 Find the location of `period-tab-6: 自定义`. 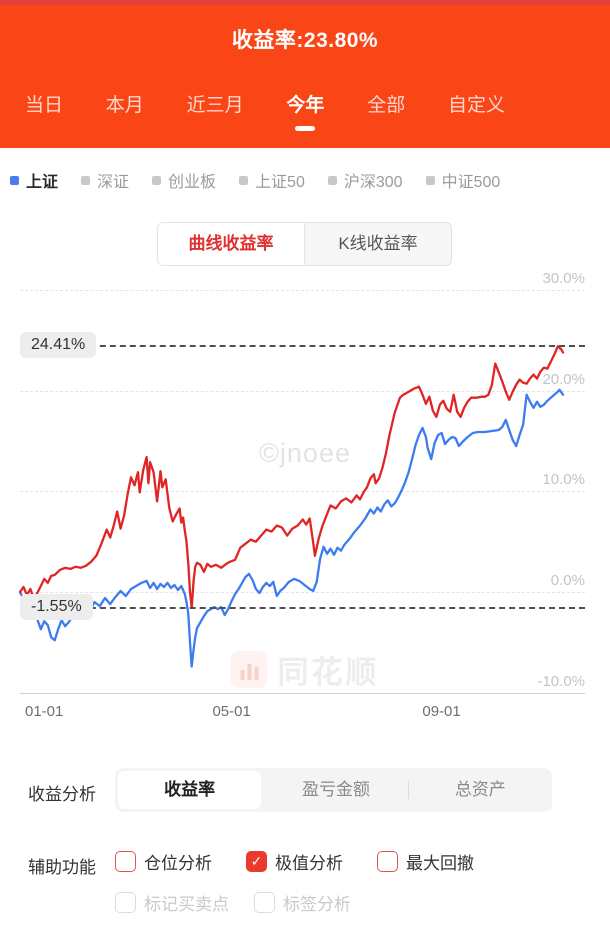

period-tab-6: 自定义 is located at coordinates (476, 105).